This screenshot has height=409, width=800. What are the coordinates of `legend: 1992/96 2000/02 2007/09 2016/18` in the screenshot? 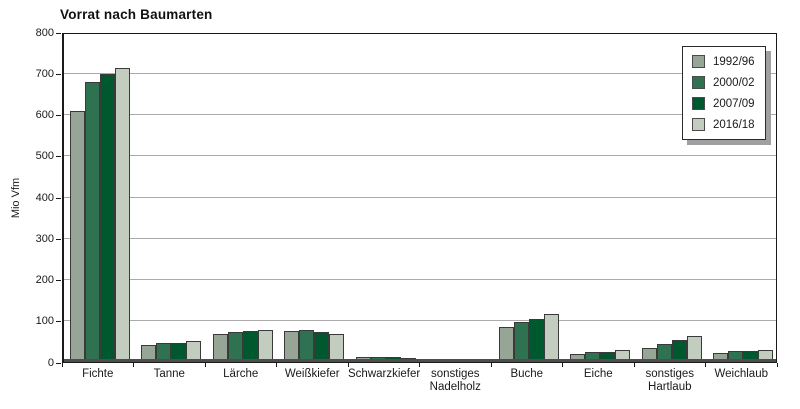 It's located at (724, 93).